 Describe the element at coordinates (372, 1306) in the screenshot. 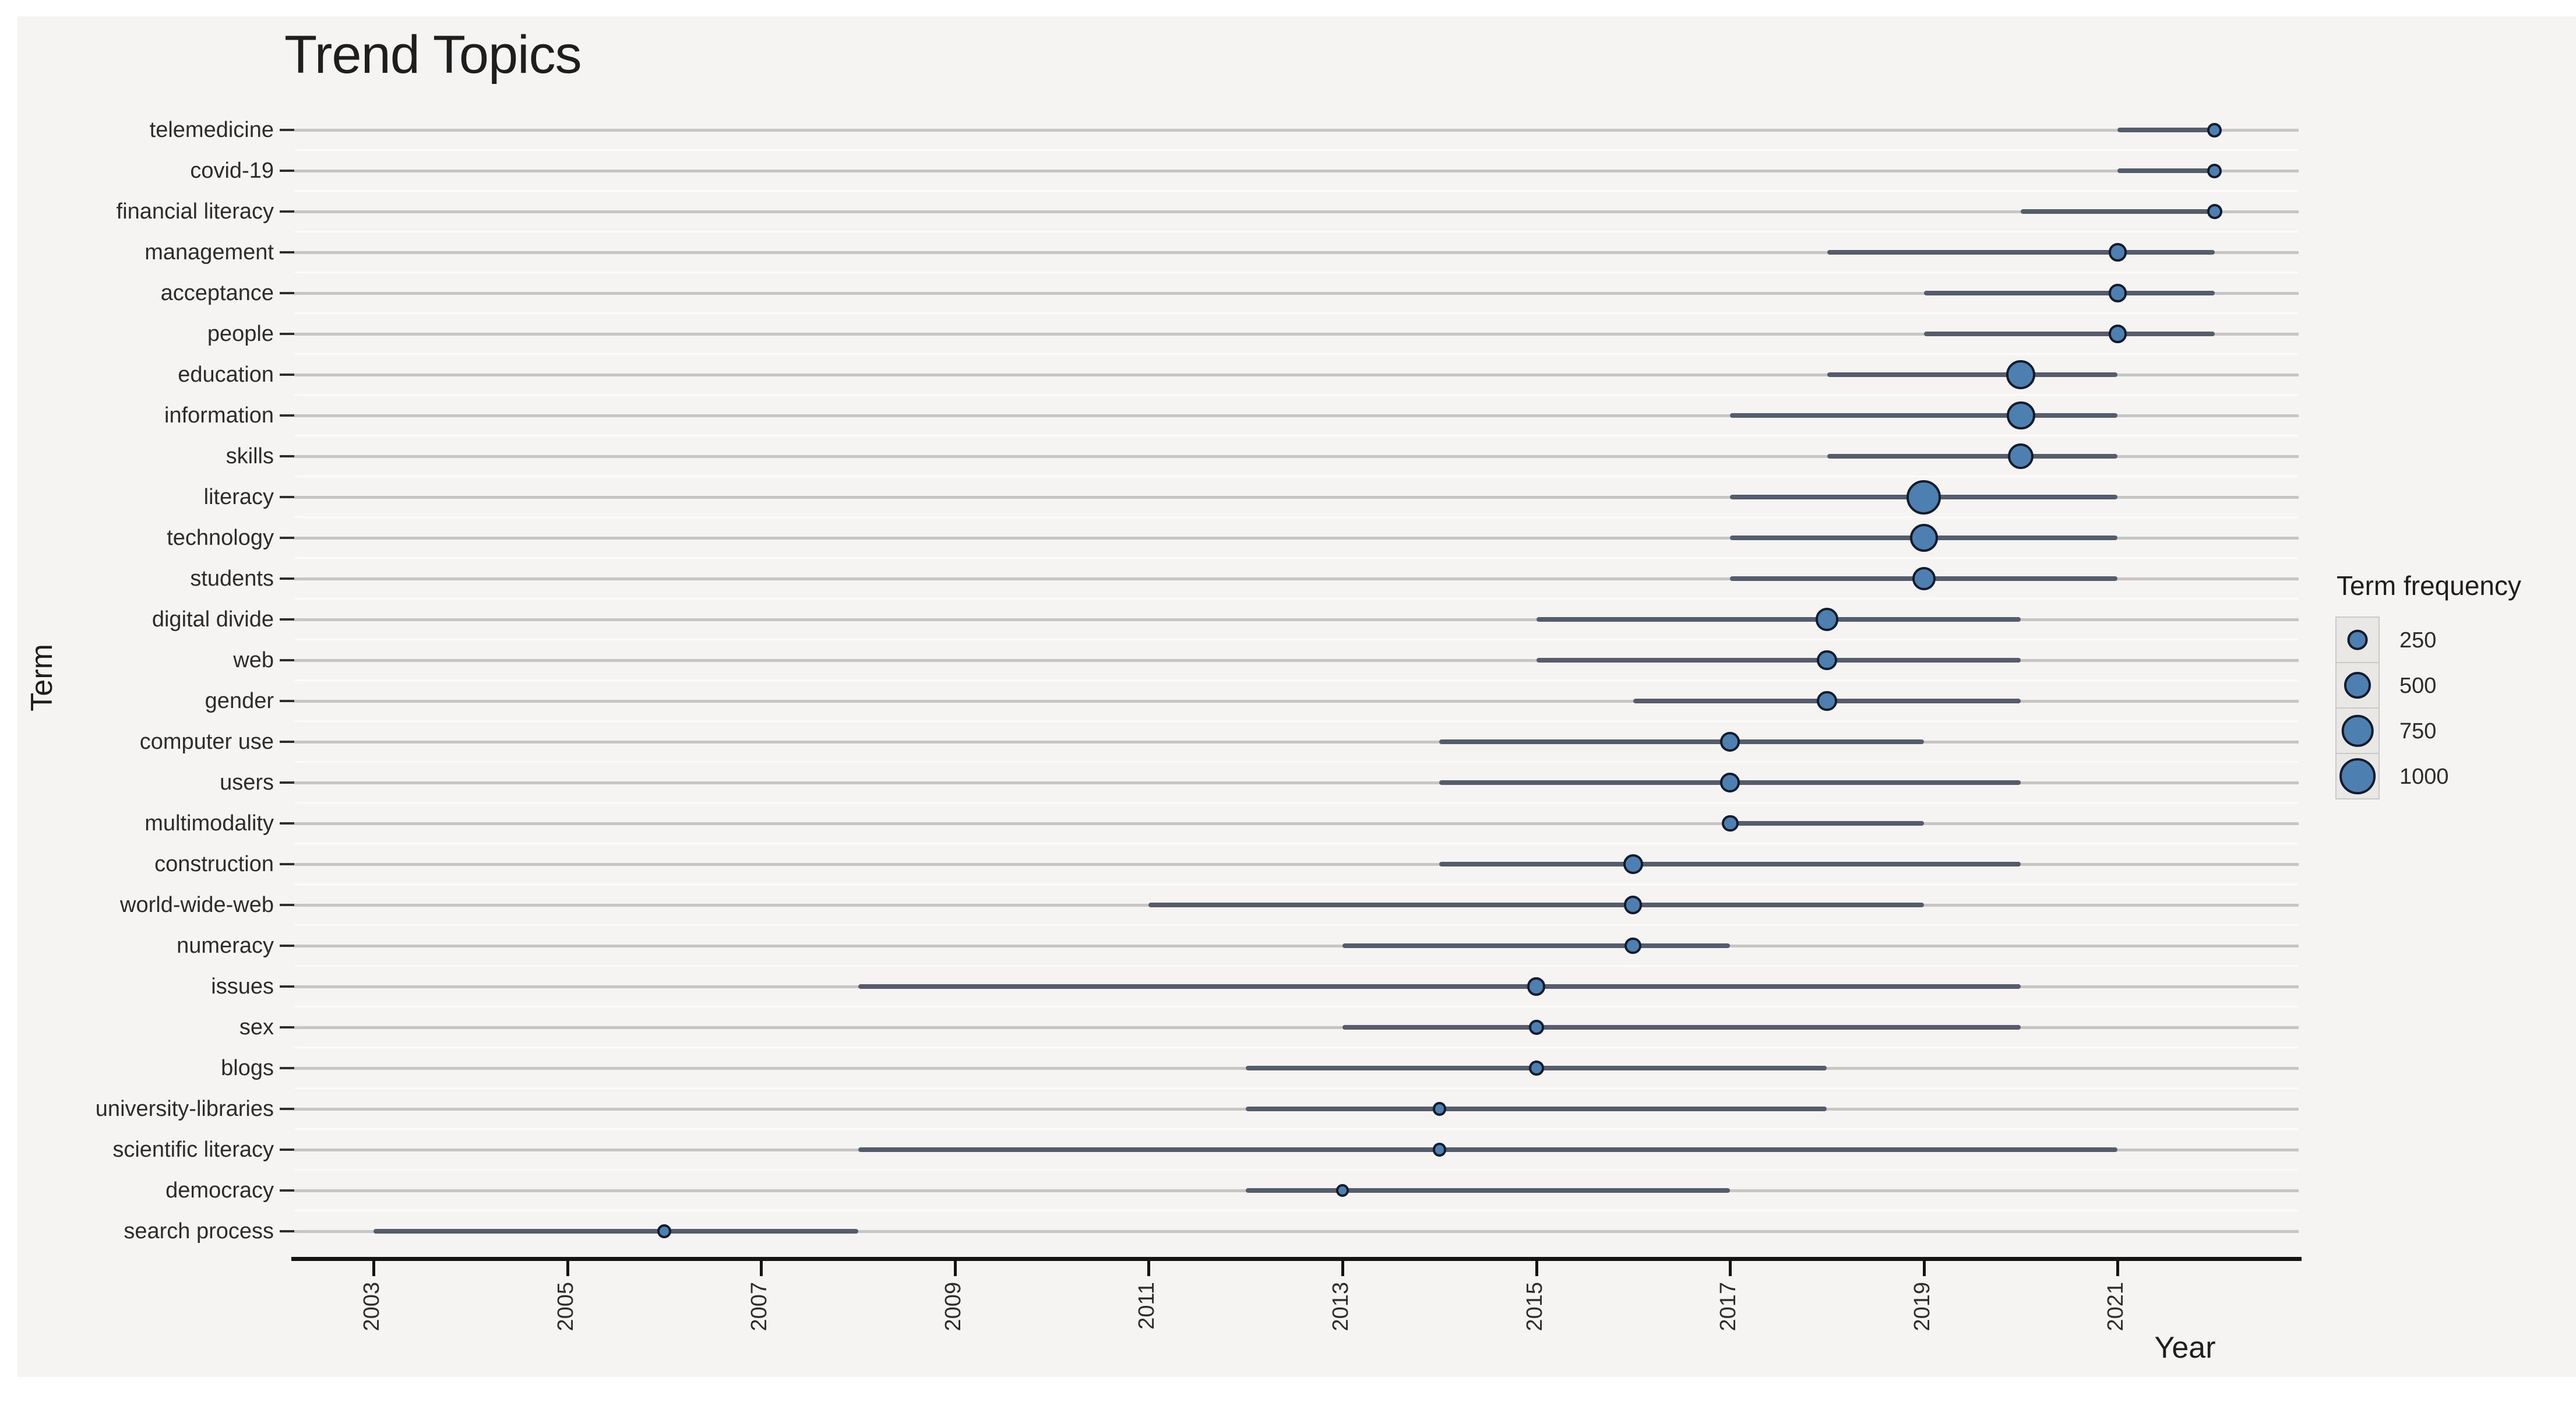

I see `x-tick-label: 2003` at that location.